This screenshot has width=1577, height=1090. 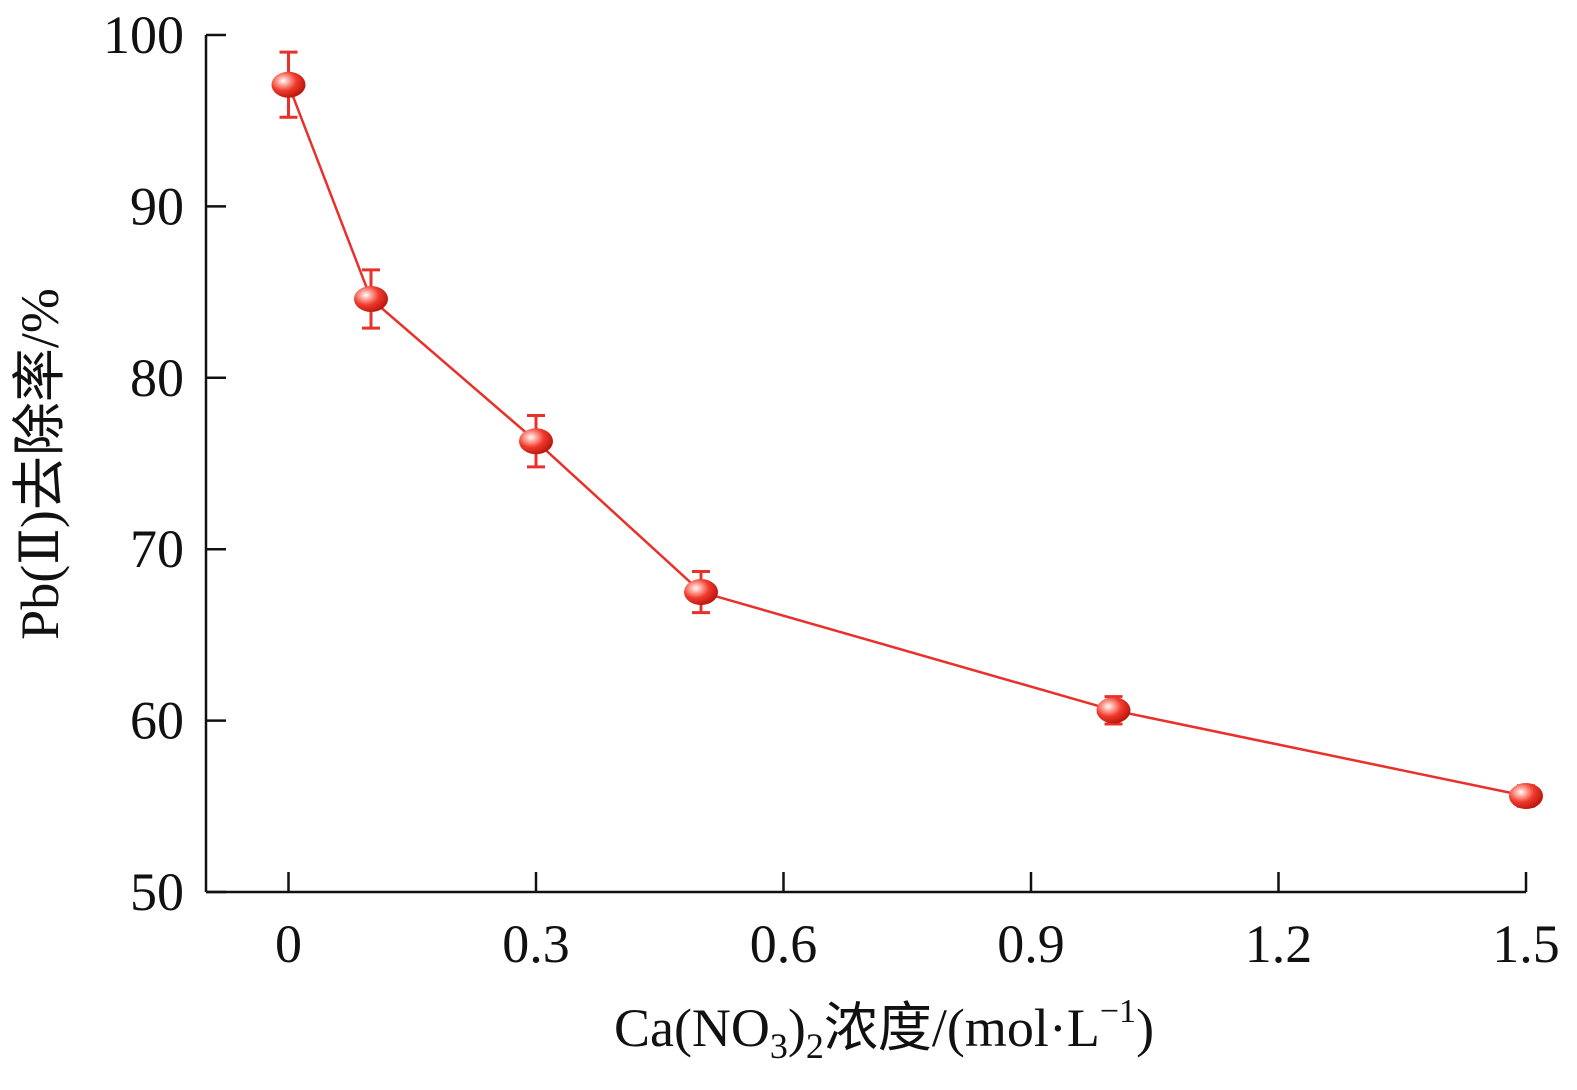 I want to click on x-tick-label: 1.2, so click(x=1279, y=944).